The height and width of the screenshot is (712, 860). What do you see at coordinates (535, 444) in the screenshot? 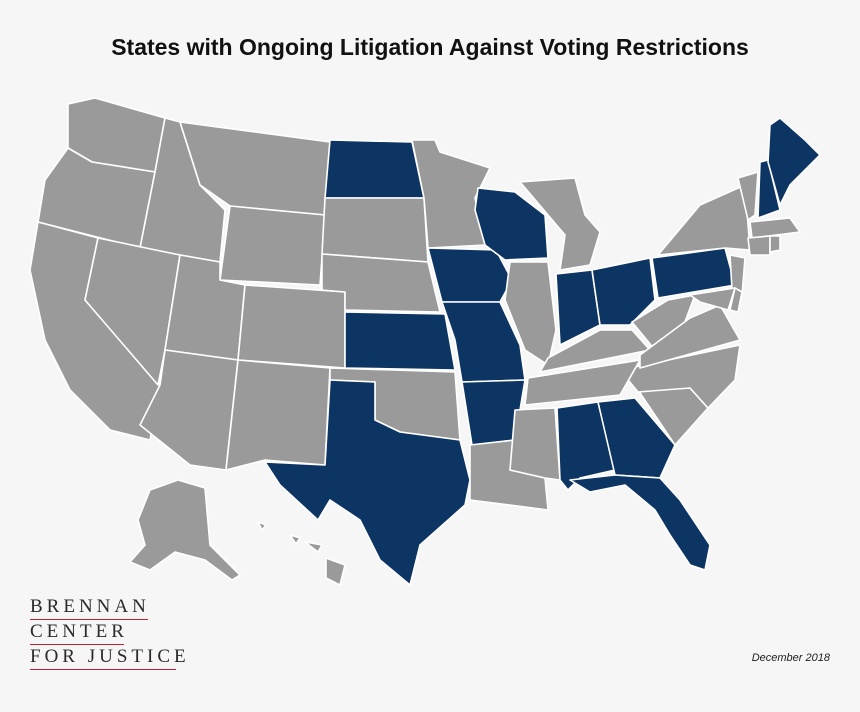
I see `state-MS` at bounding box center [535, 444].